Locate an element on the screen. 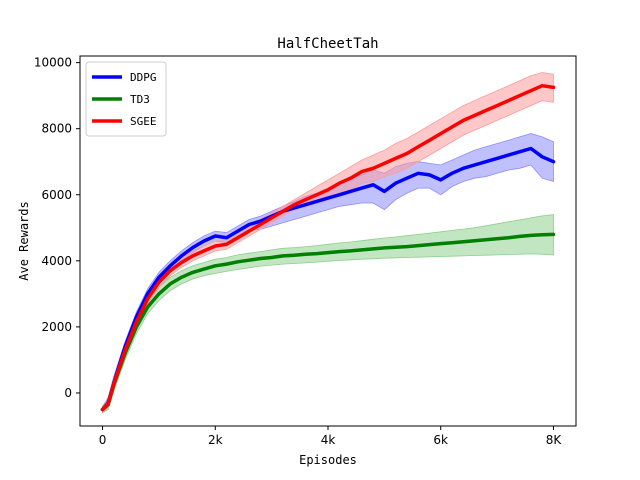 The width and height of the screenshot is (640, 480). y-axis-ticks: 0 2000 4000 6000 8000 10000 is located at coordinates (57, 228).